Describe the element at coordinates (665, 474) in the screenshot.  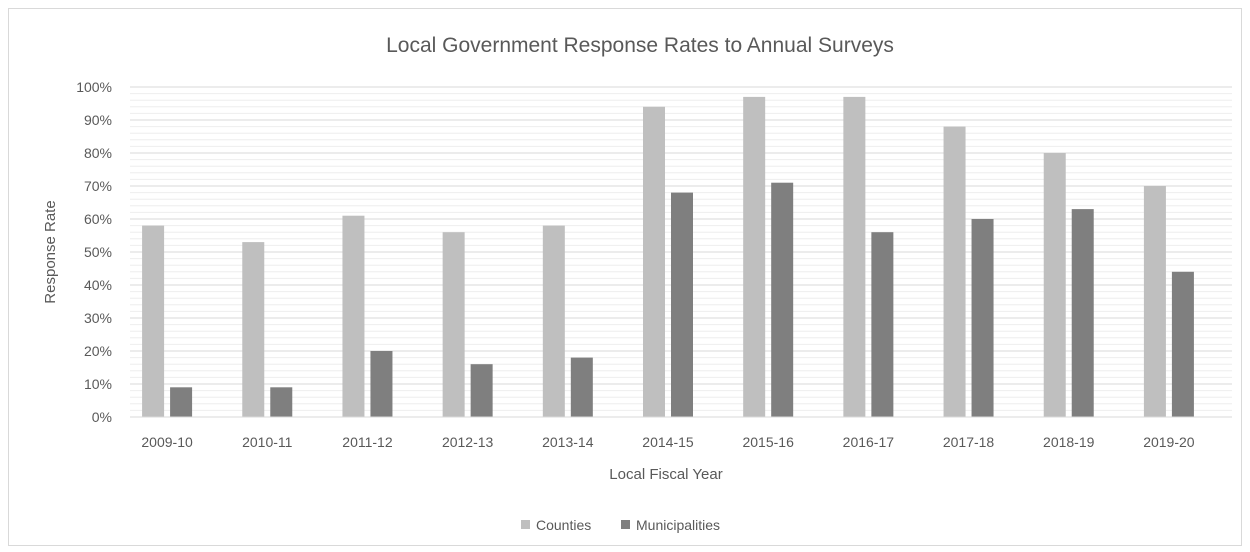
I see `x-axis-title: Local Fiscal Year` at that location.